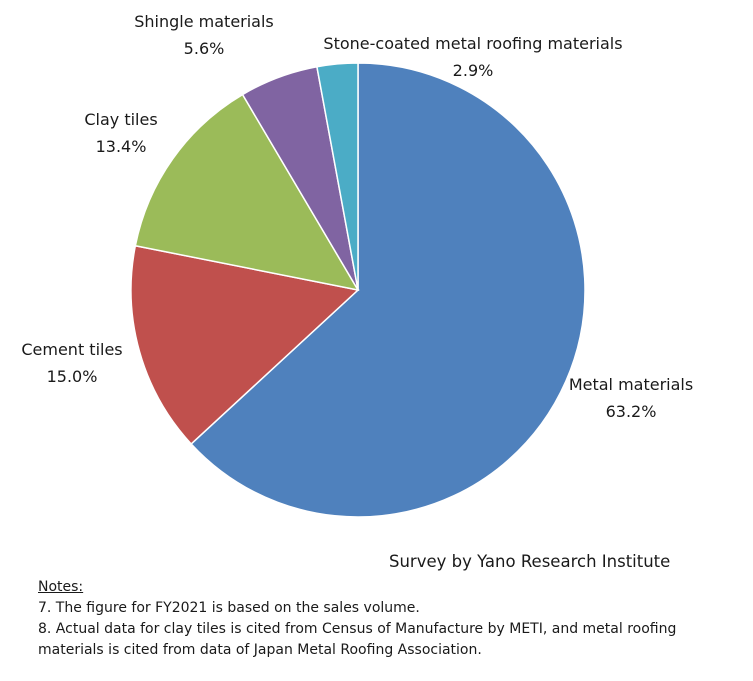 The height and width of the screenshot is (681, 753). What do you see at coordinates (337, 176) in the screenshot?
I see `pie-slice-stone-coated-metal-roofing-materials` at bounding box center [337, 176].